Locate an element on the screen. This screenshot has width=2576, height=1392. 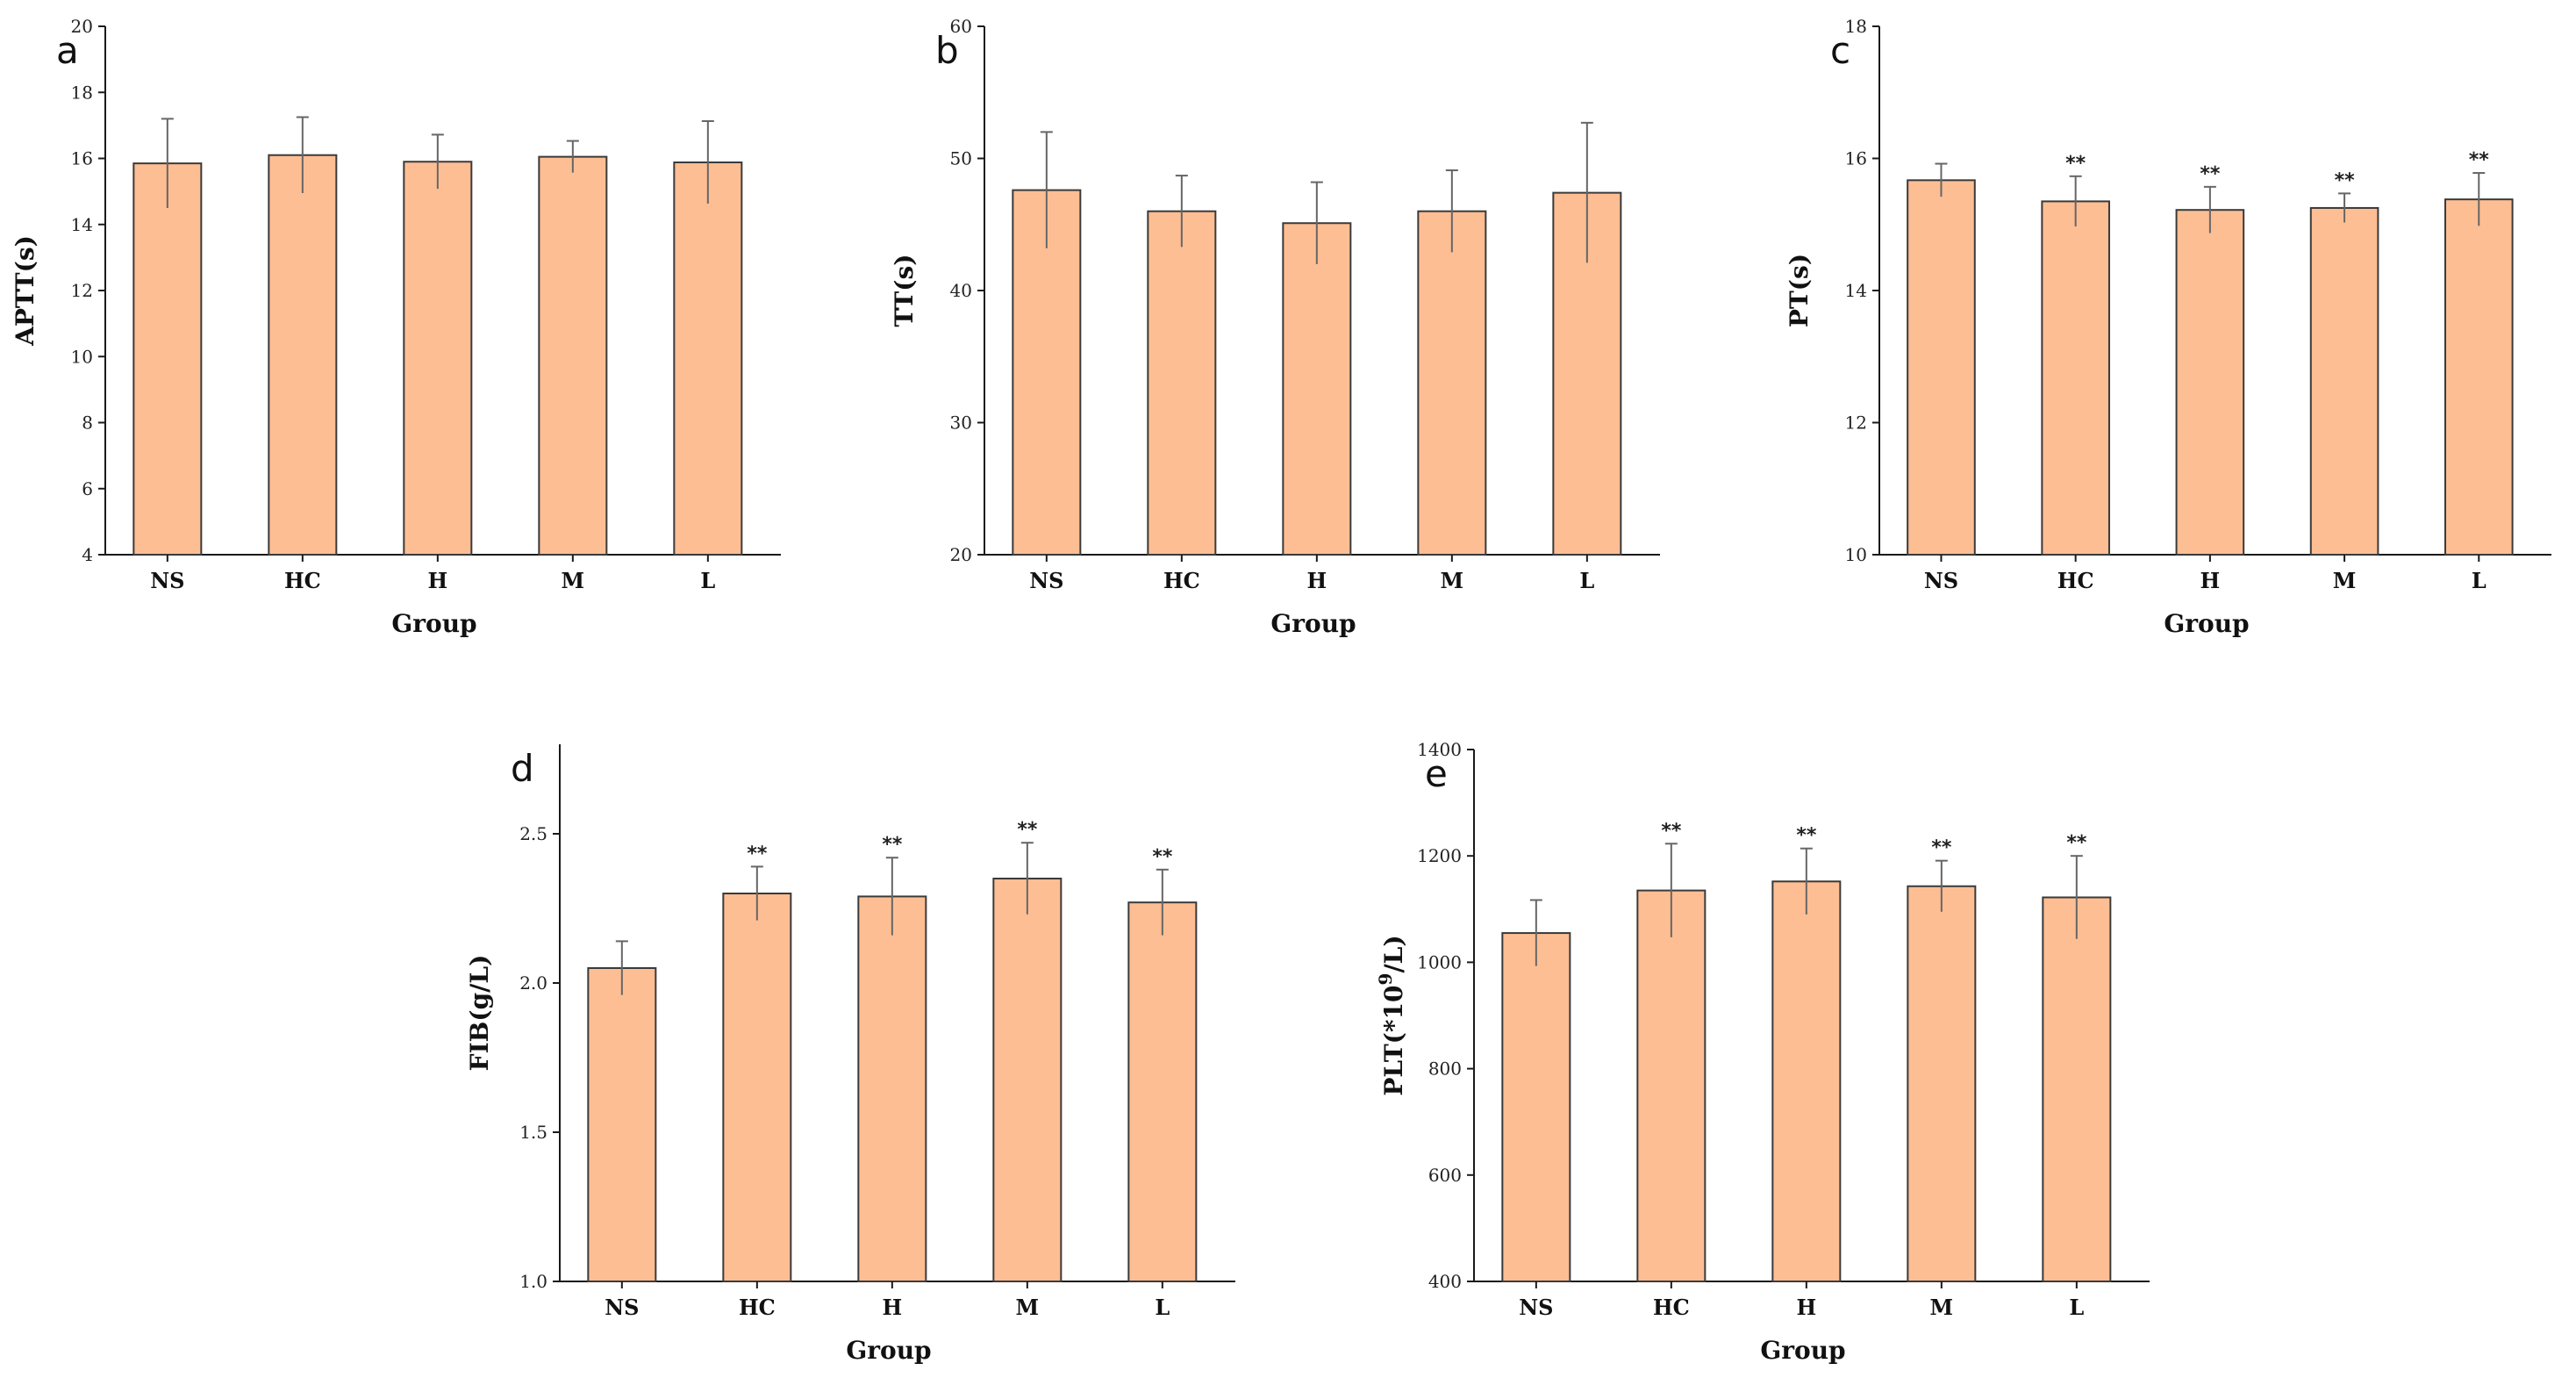
y-tick-label: 600 is located at coordinates (1445, 1175).